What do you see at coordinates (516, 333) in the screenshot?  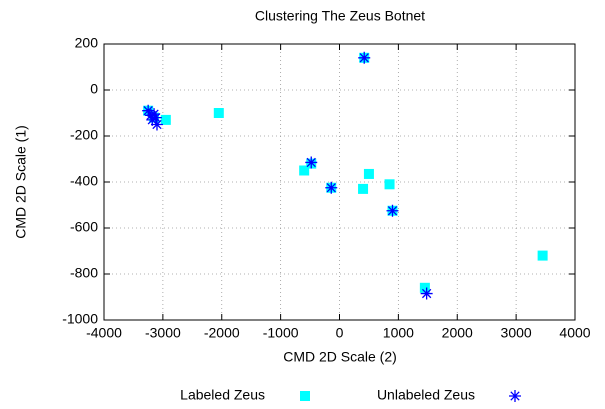 I see `x-tick-label: 3000` at bounding box center [516, 333].